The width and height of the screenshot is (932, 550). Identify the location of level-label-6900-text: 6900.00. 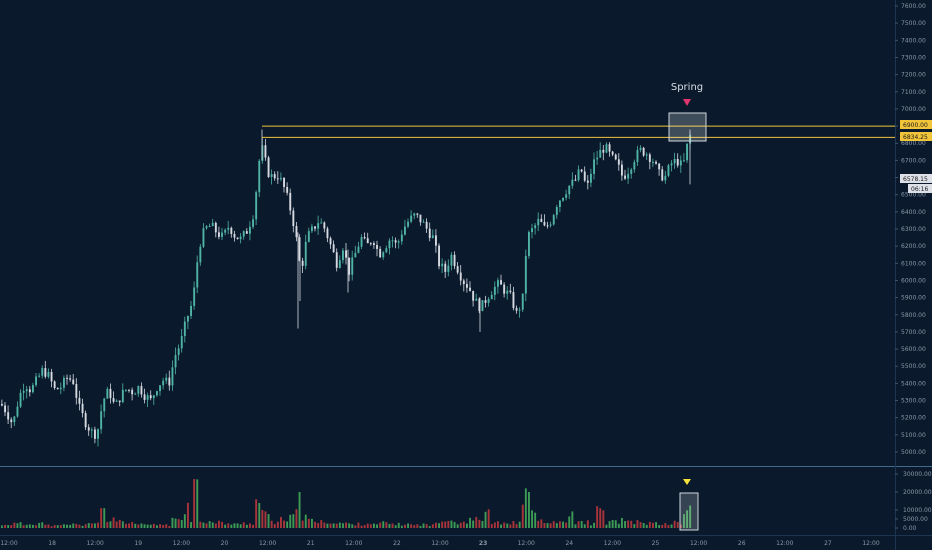
(915, 125).